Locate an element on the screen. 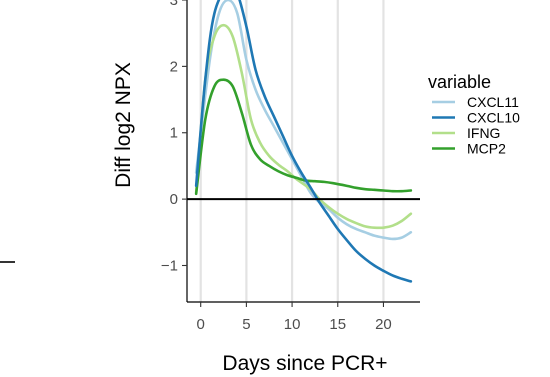 This screenshot has height=377, width=550. legend-label-ifng: IFNG is located at coordinates (483, 133).